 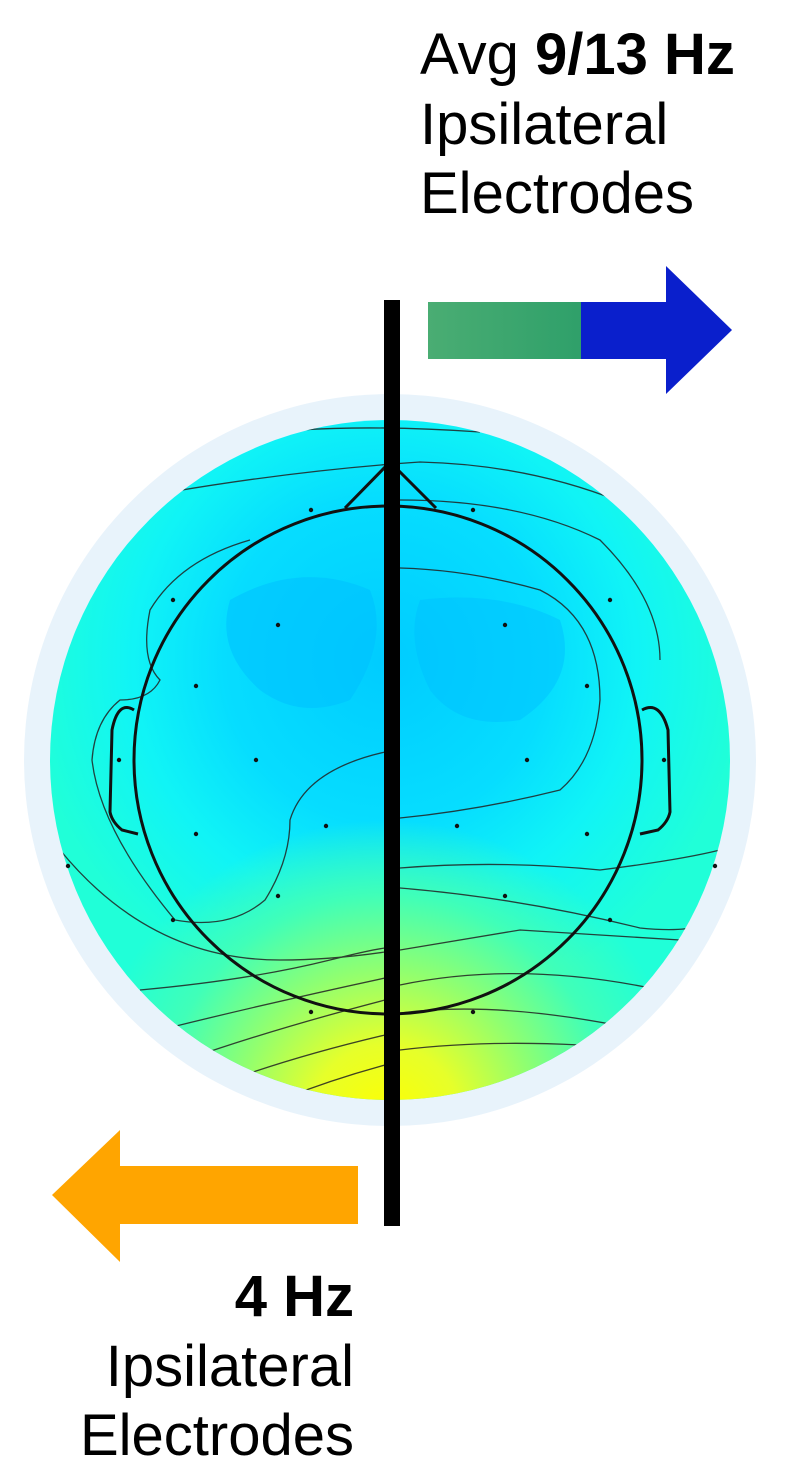 I want to click on right-ear-icon, so click(x=655, y=771).